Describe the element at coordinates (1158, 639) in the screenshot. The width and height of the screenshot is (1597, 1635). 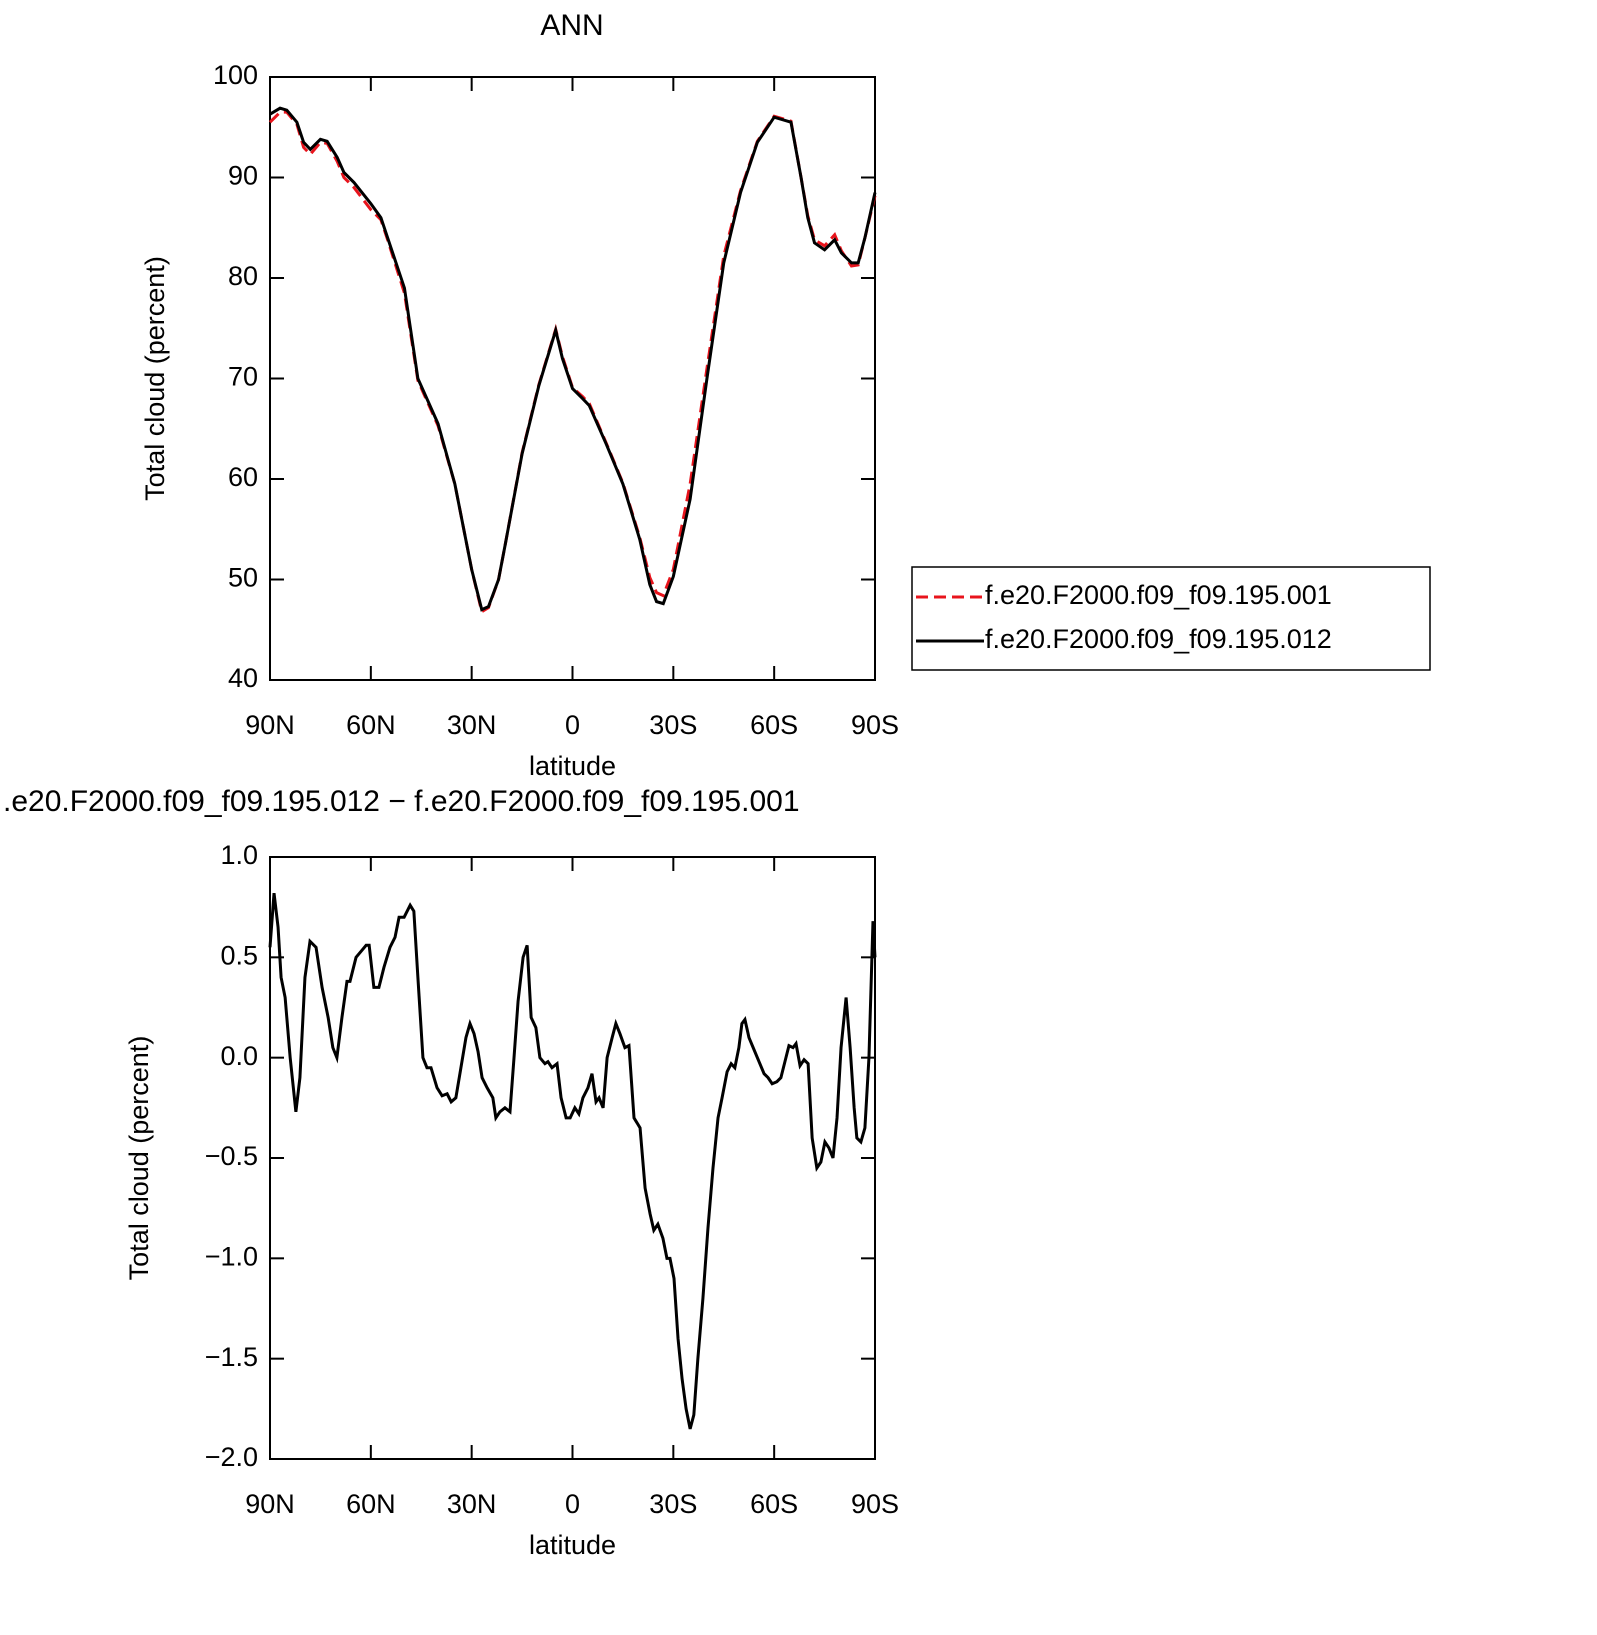
I see `legend-label: f.e20.F2000.f09_f09.195.012` at that location.